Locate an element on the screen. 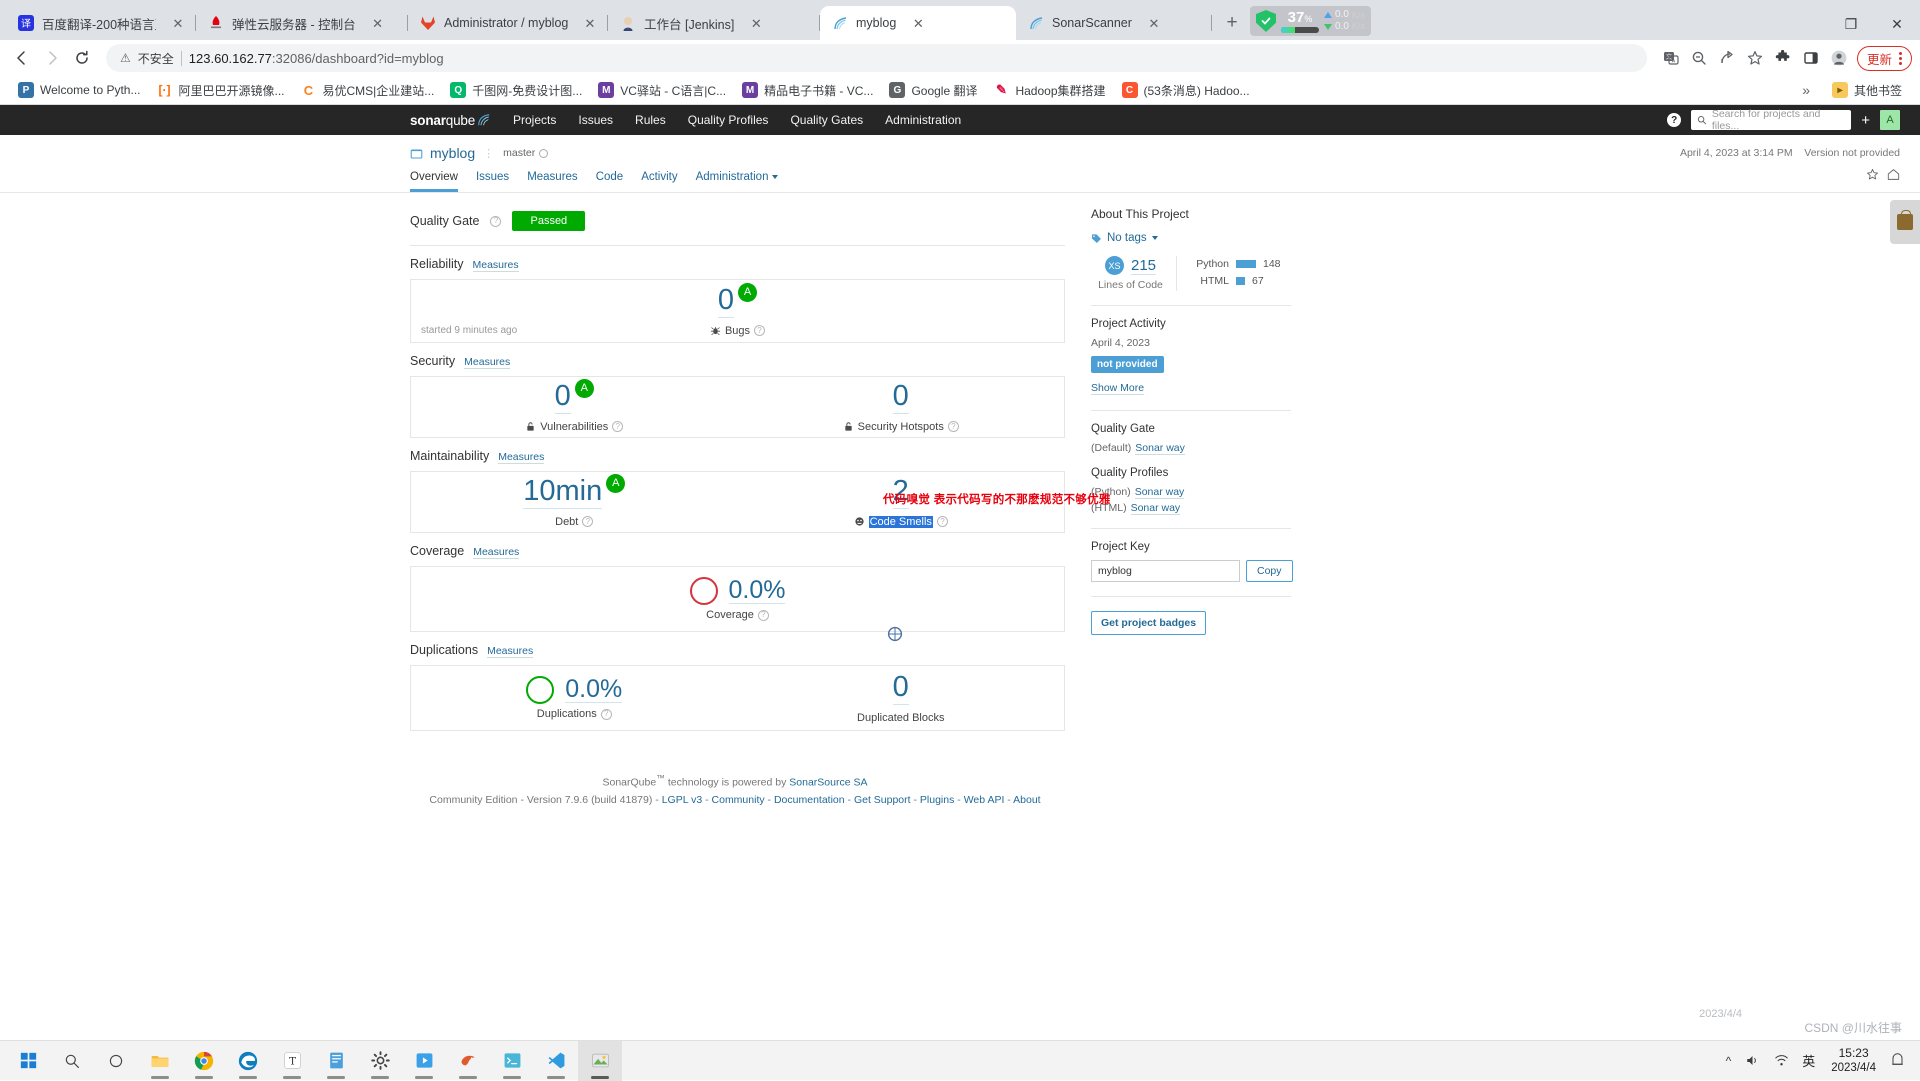  metric-label-text: Coverage is located at coordinates (730, 615).